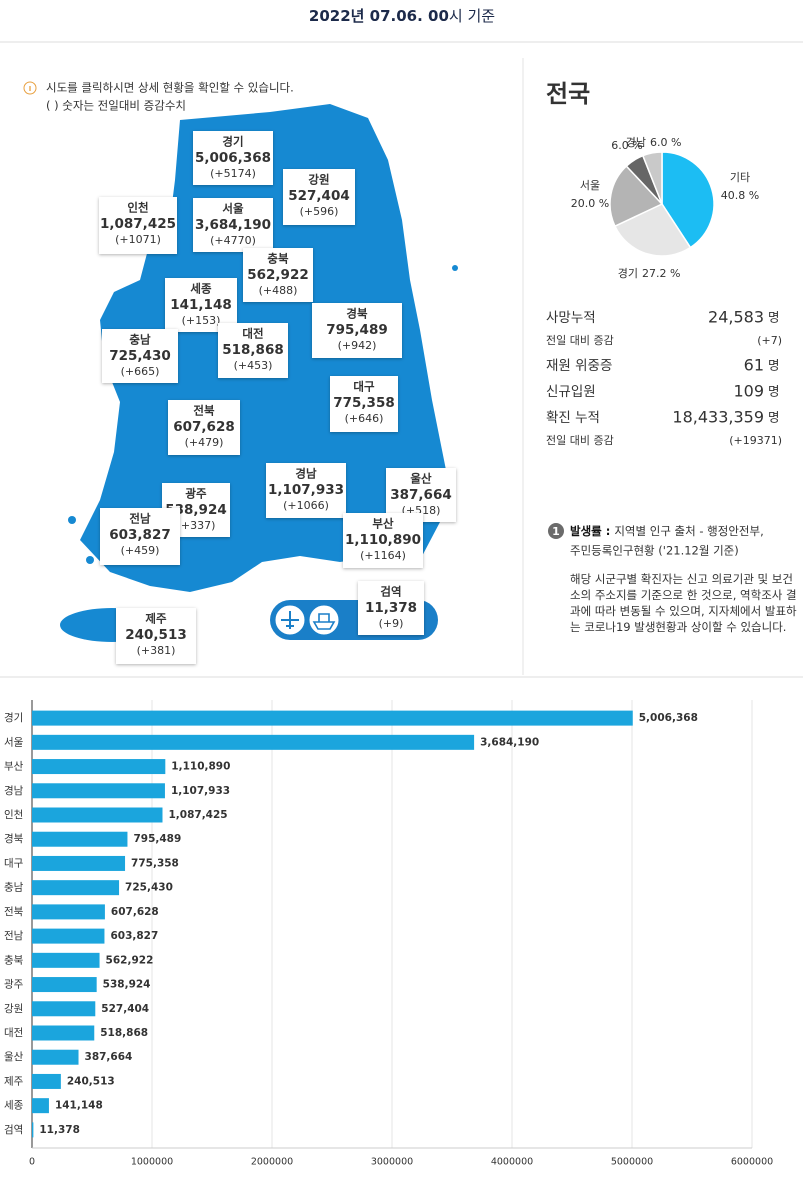 This screenshot has width=803, height=1187. I want to click on value-label: 1,087,425, so click(197, 815).